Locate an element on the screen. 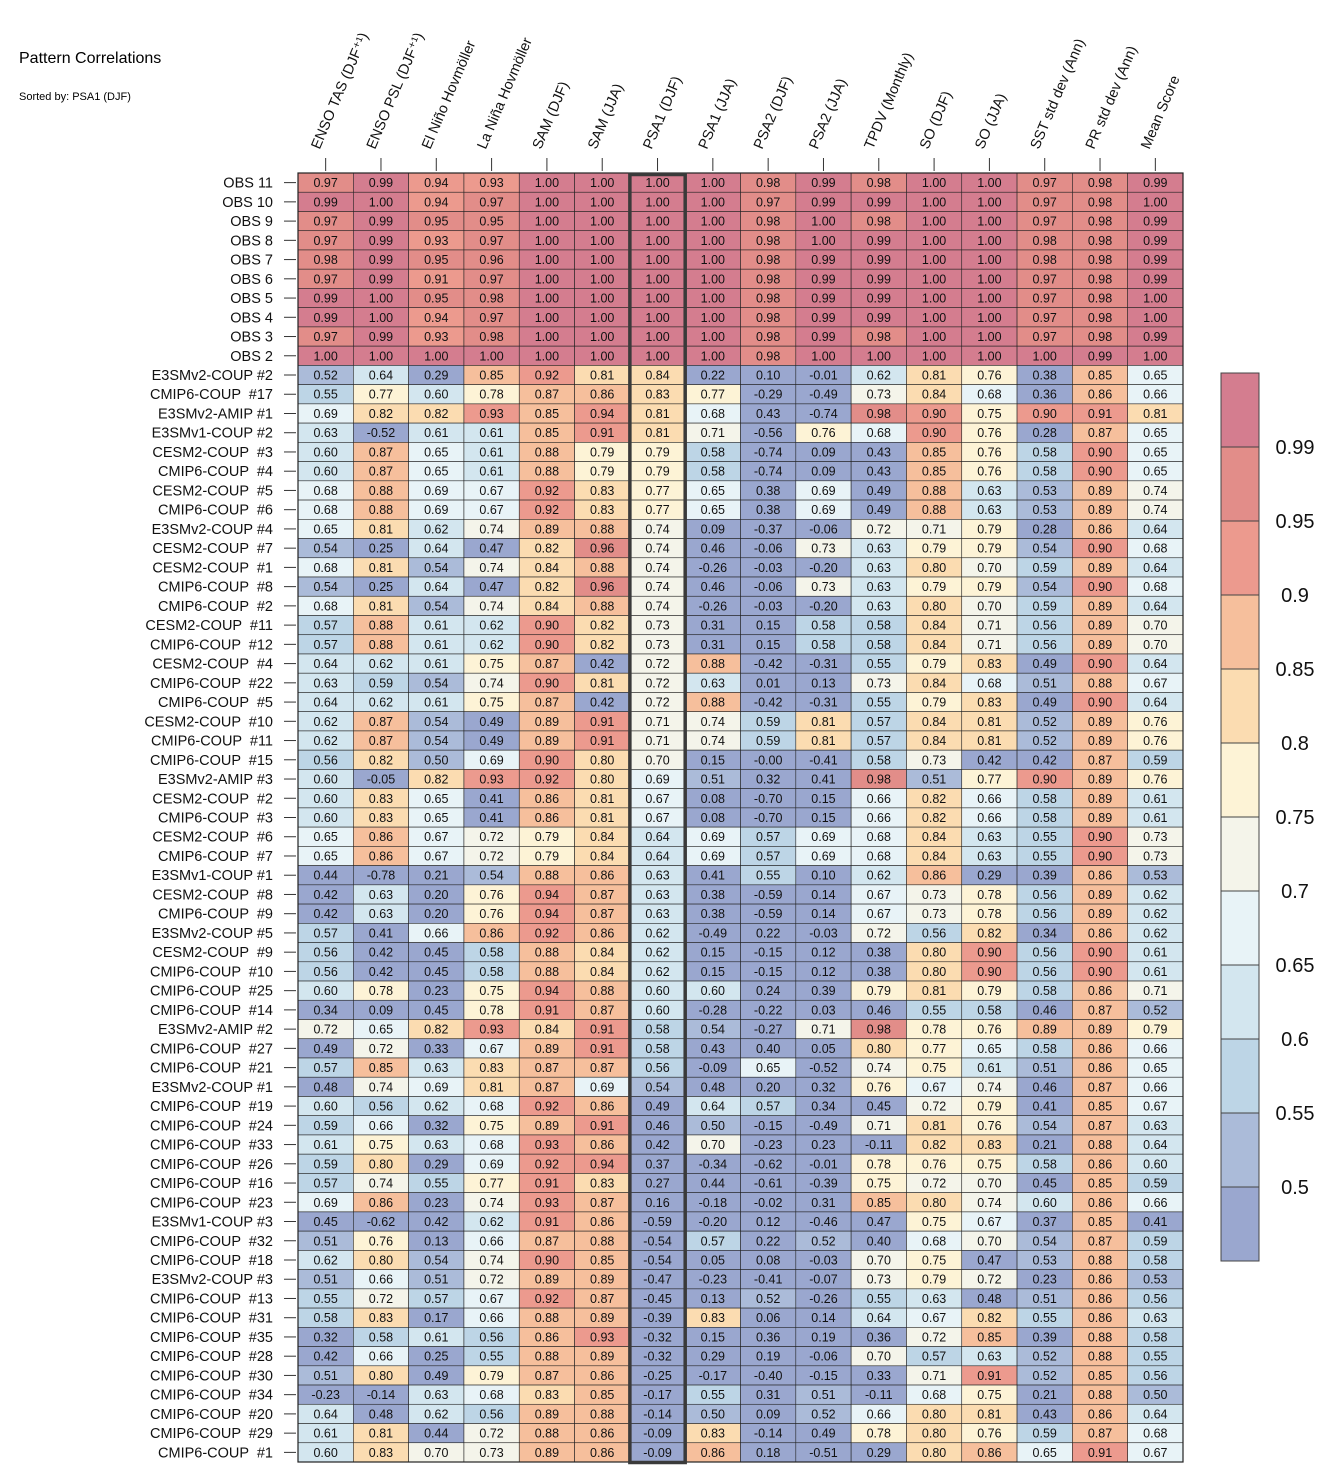 The image size is (1333, 1484). cell-value: 0.27 is located at coordinates (657, 1184).